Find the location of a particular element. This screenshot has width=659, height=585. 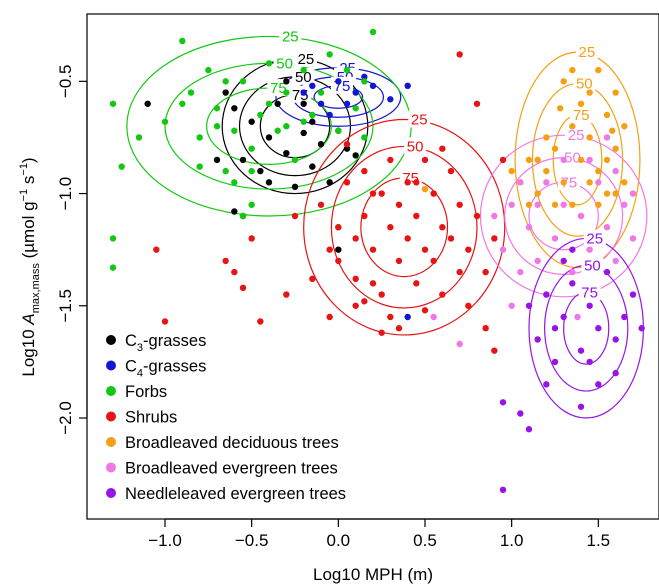

y-tick-label: −1.5 is located at coordinates (65, 306).